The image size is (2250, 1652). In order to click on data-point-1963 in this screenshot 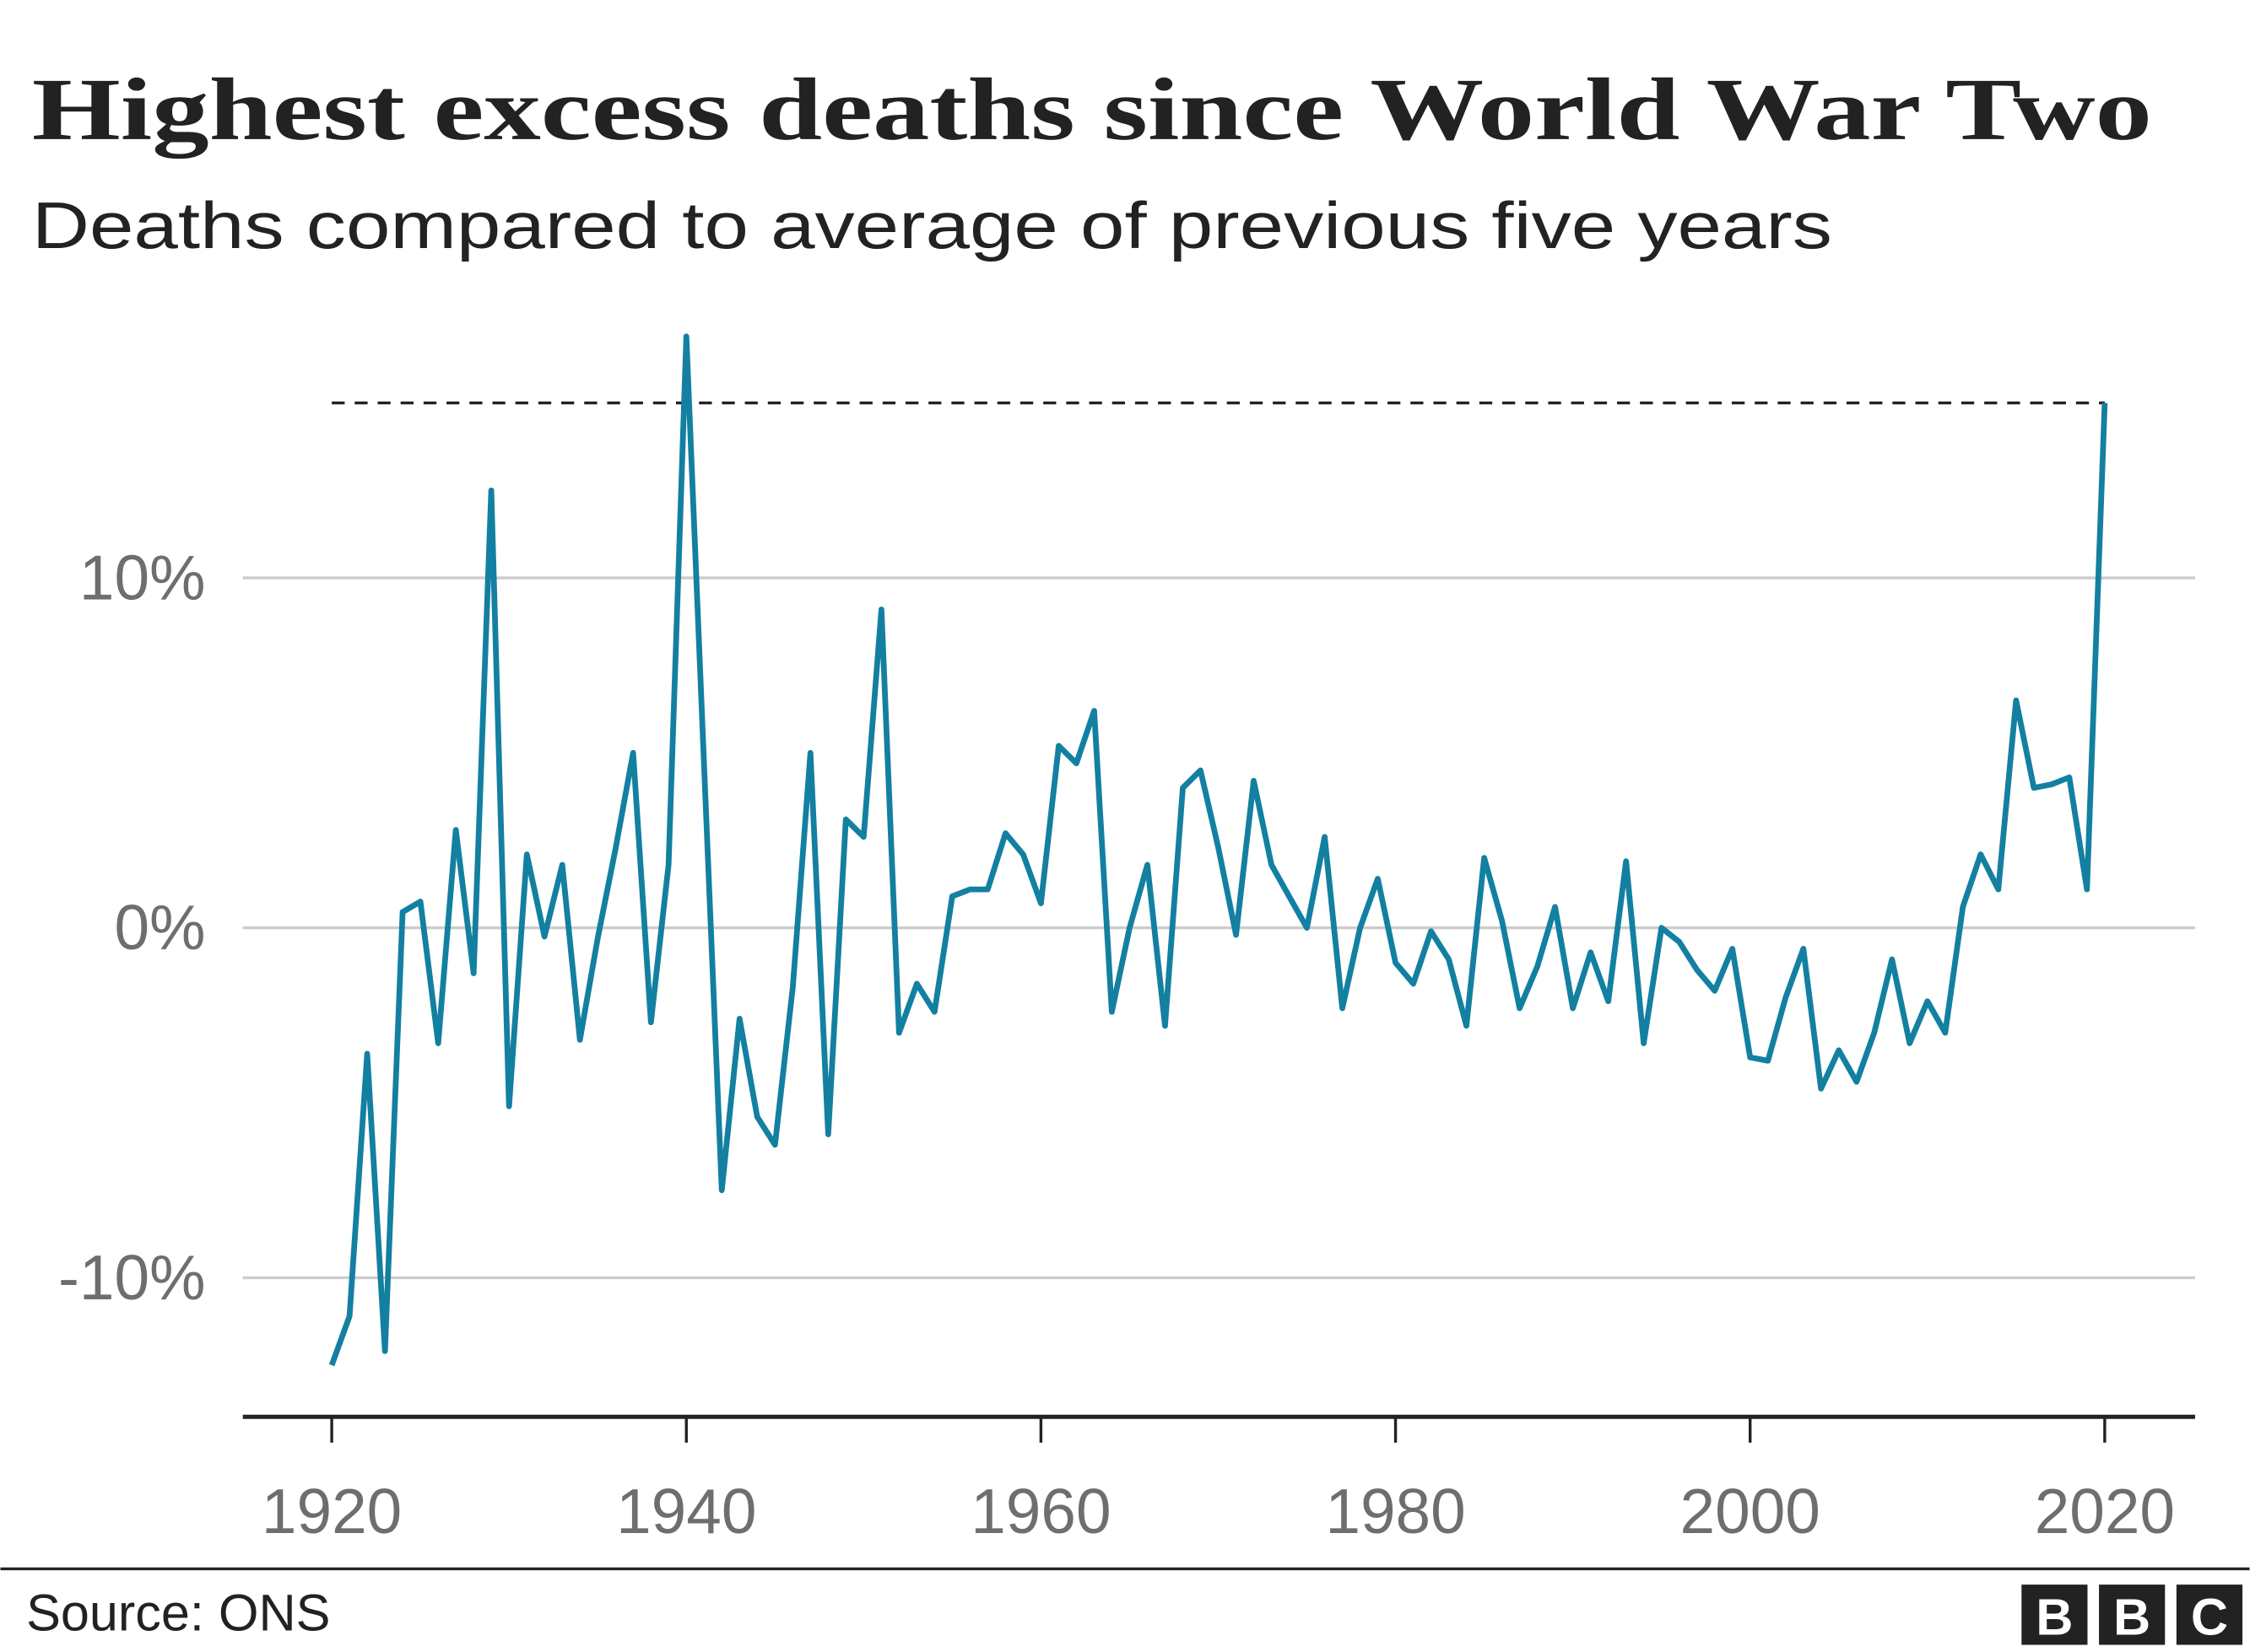, I will do `click(1094, 711)`.